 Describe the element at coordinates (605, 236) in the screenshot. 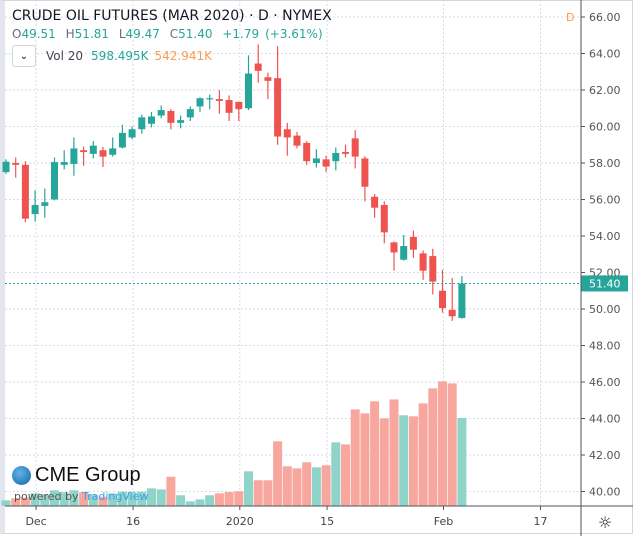

I see `y-tick-label: 54.00` at that location.